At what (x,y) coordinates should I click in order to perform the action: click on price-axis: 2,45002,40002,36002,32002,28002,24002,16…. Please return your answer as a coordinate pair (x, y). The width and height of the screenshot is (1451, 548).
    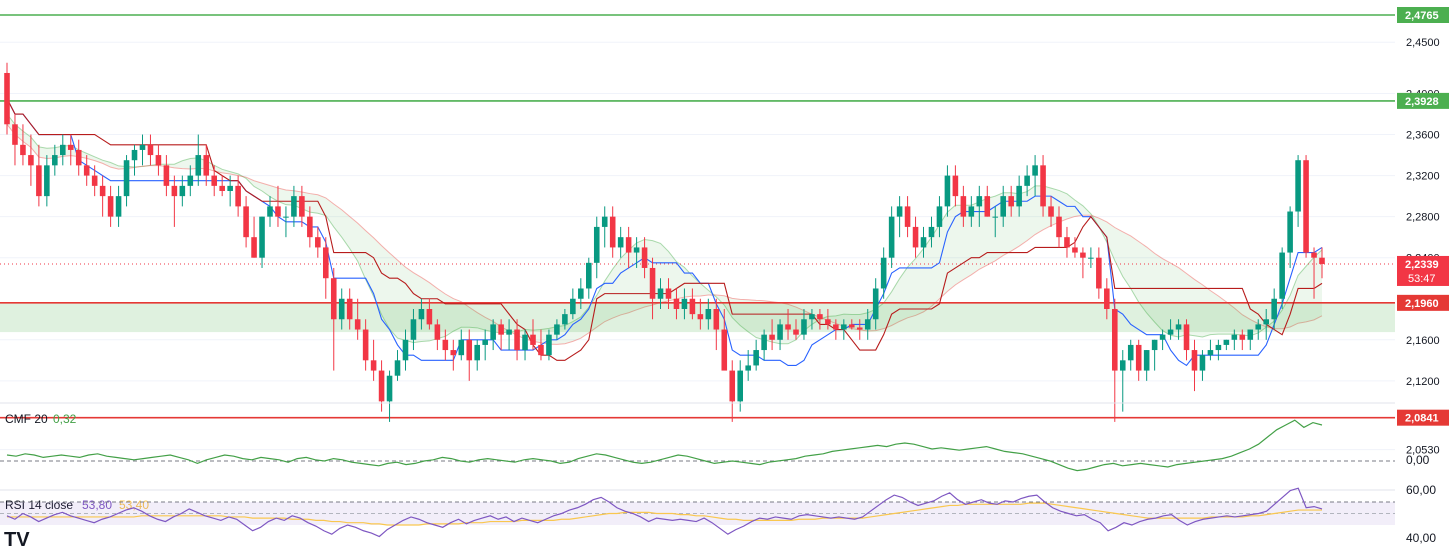
    Looking at the image, I should click on (1423, 246).